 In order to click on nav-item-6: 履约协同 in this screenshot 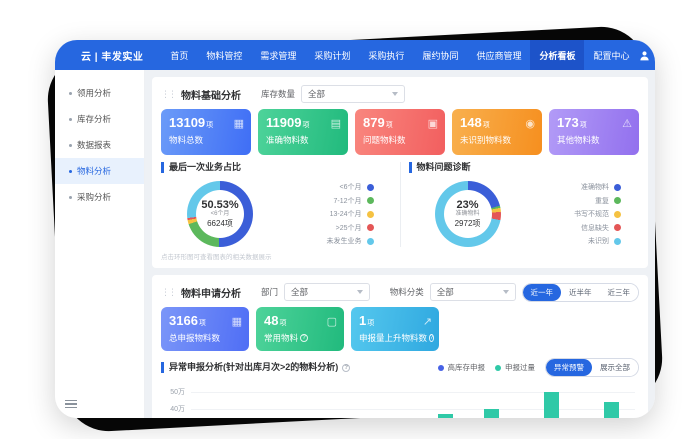, I will do `click(440, 55)`.